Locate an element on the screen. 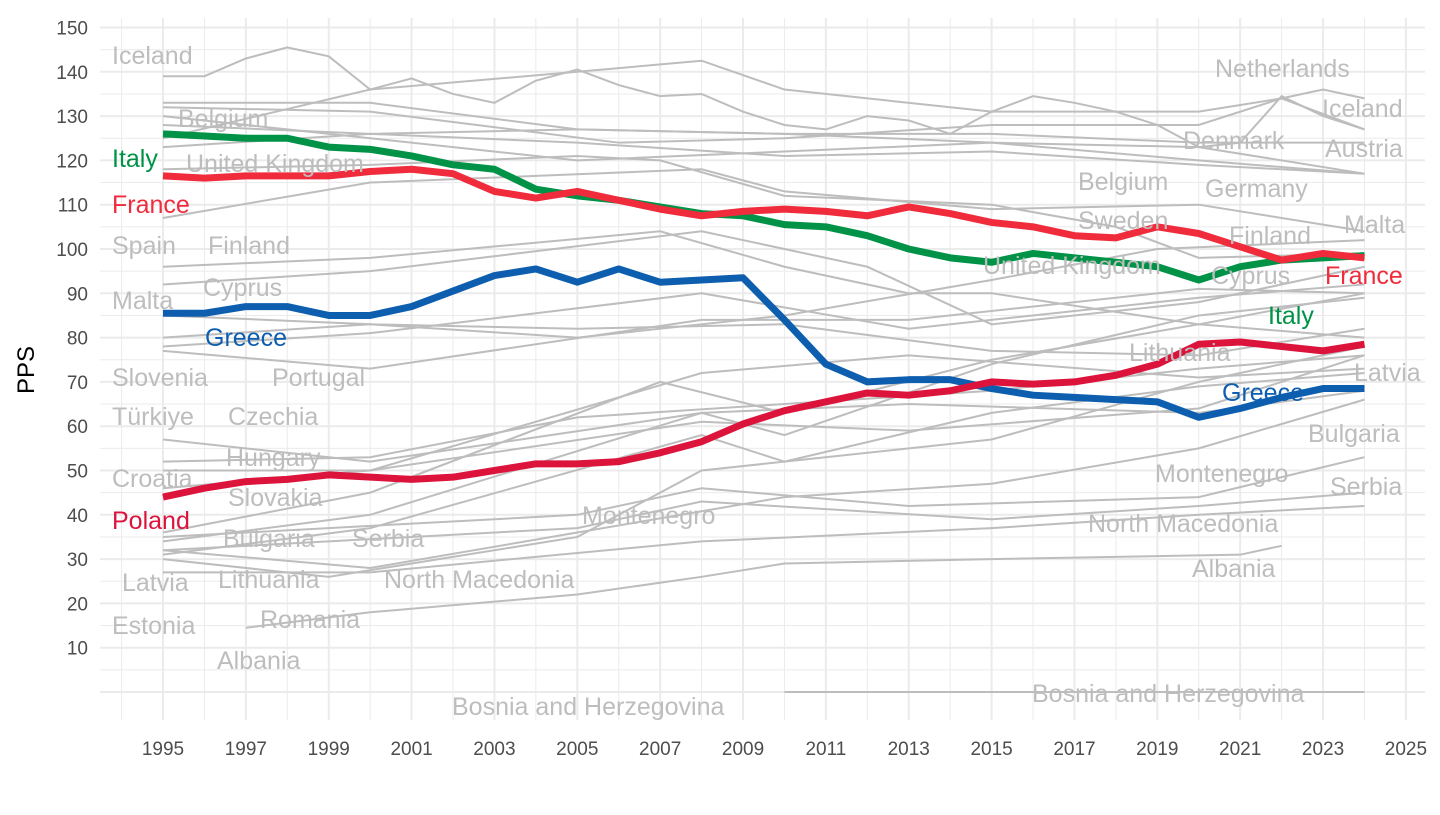 The image size is (1440, 815). y-tick-label: 130 is located at coordinates (72, 117).